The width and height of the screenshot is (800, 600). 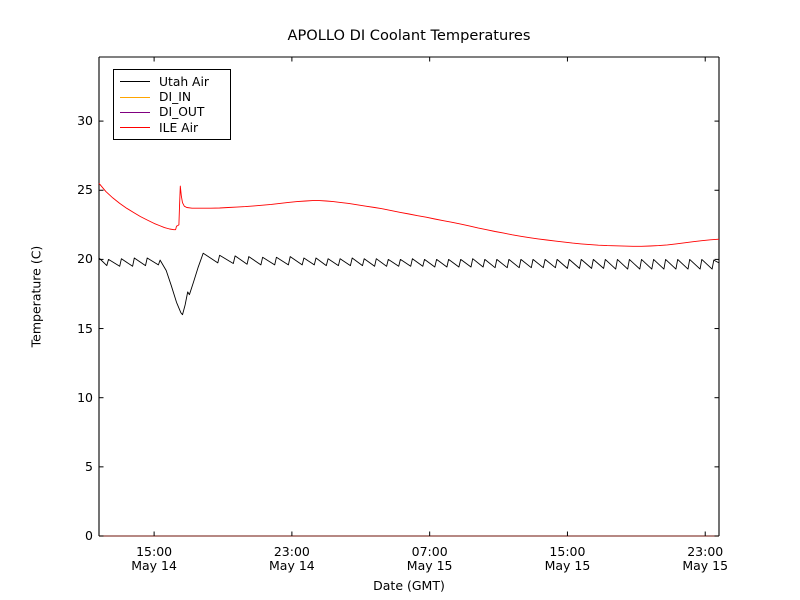 I want to click on series-line-utah-air, so click(x=409, y=284).